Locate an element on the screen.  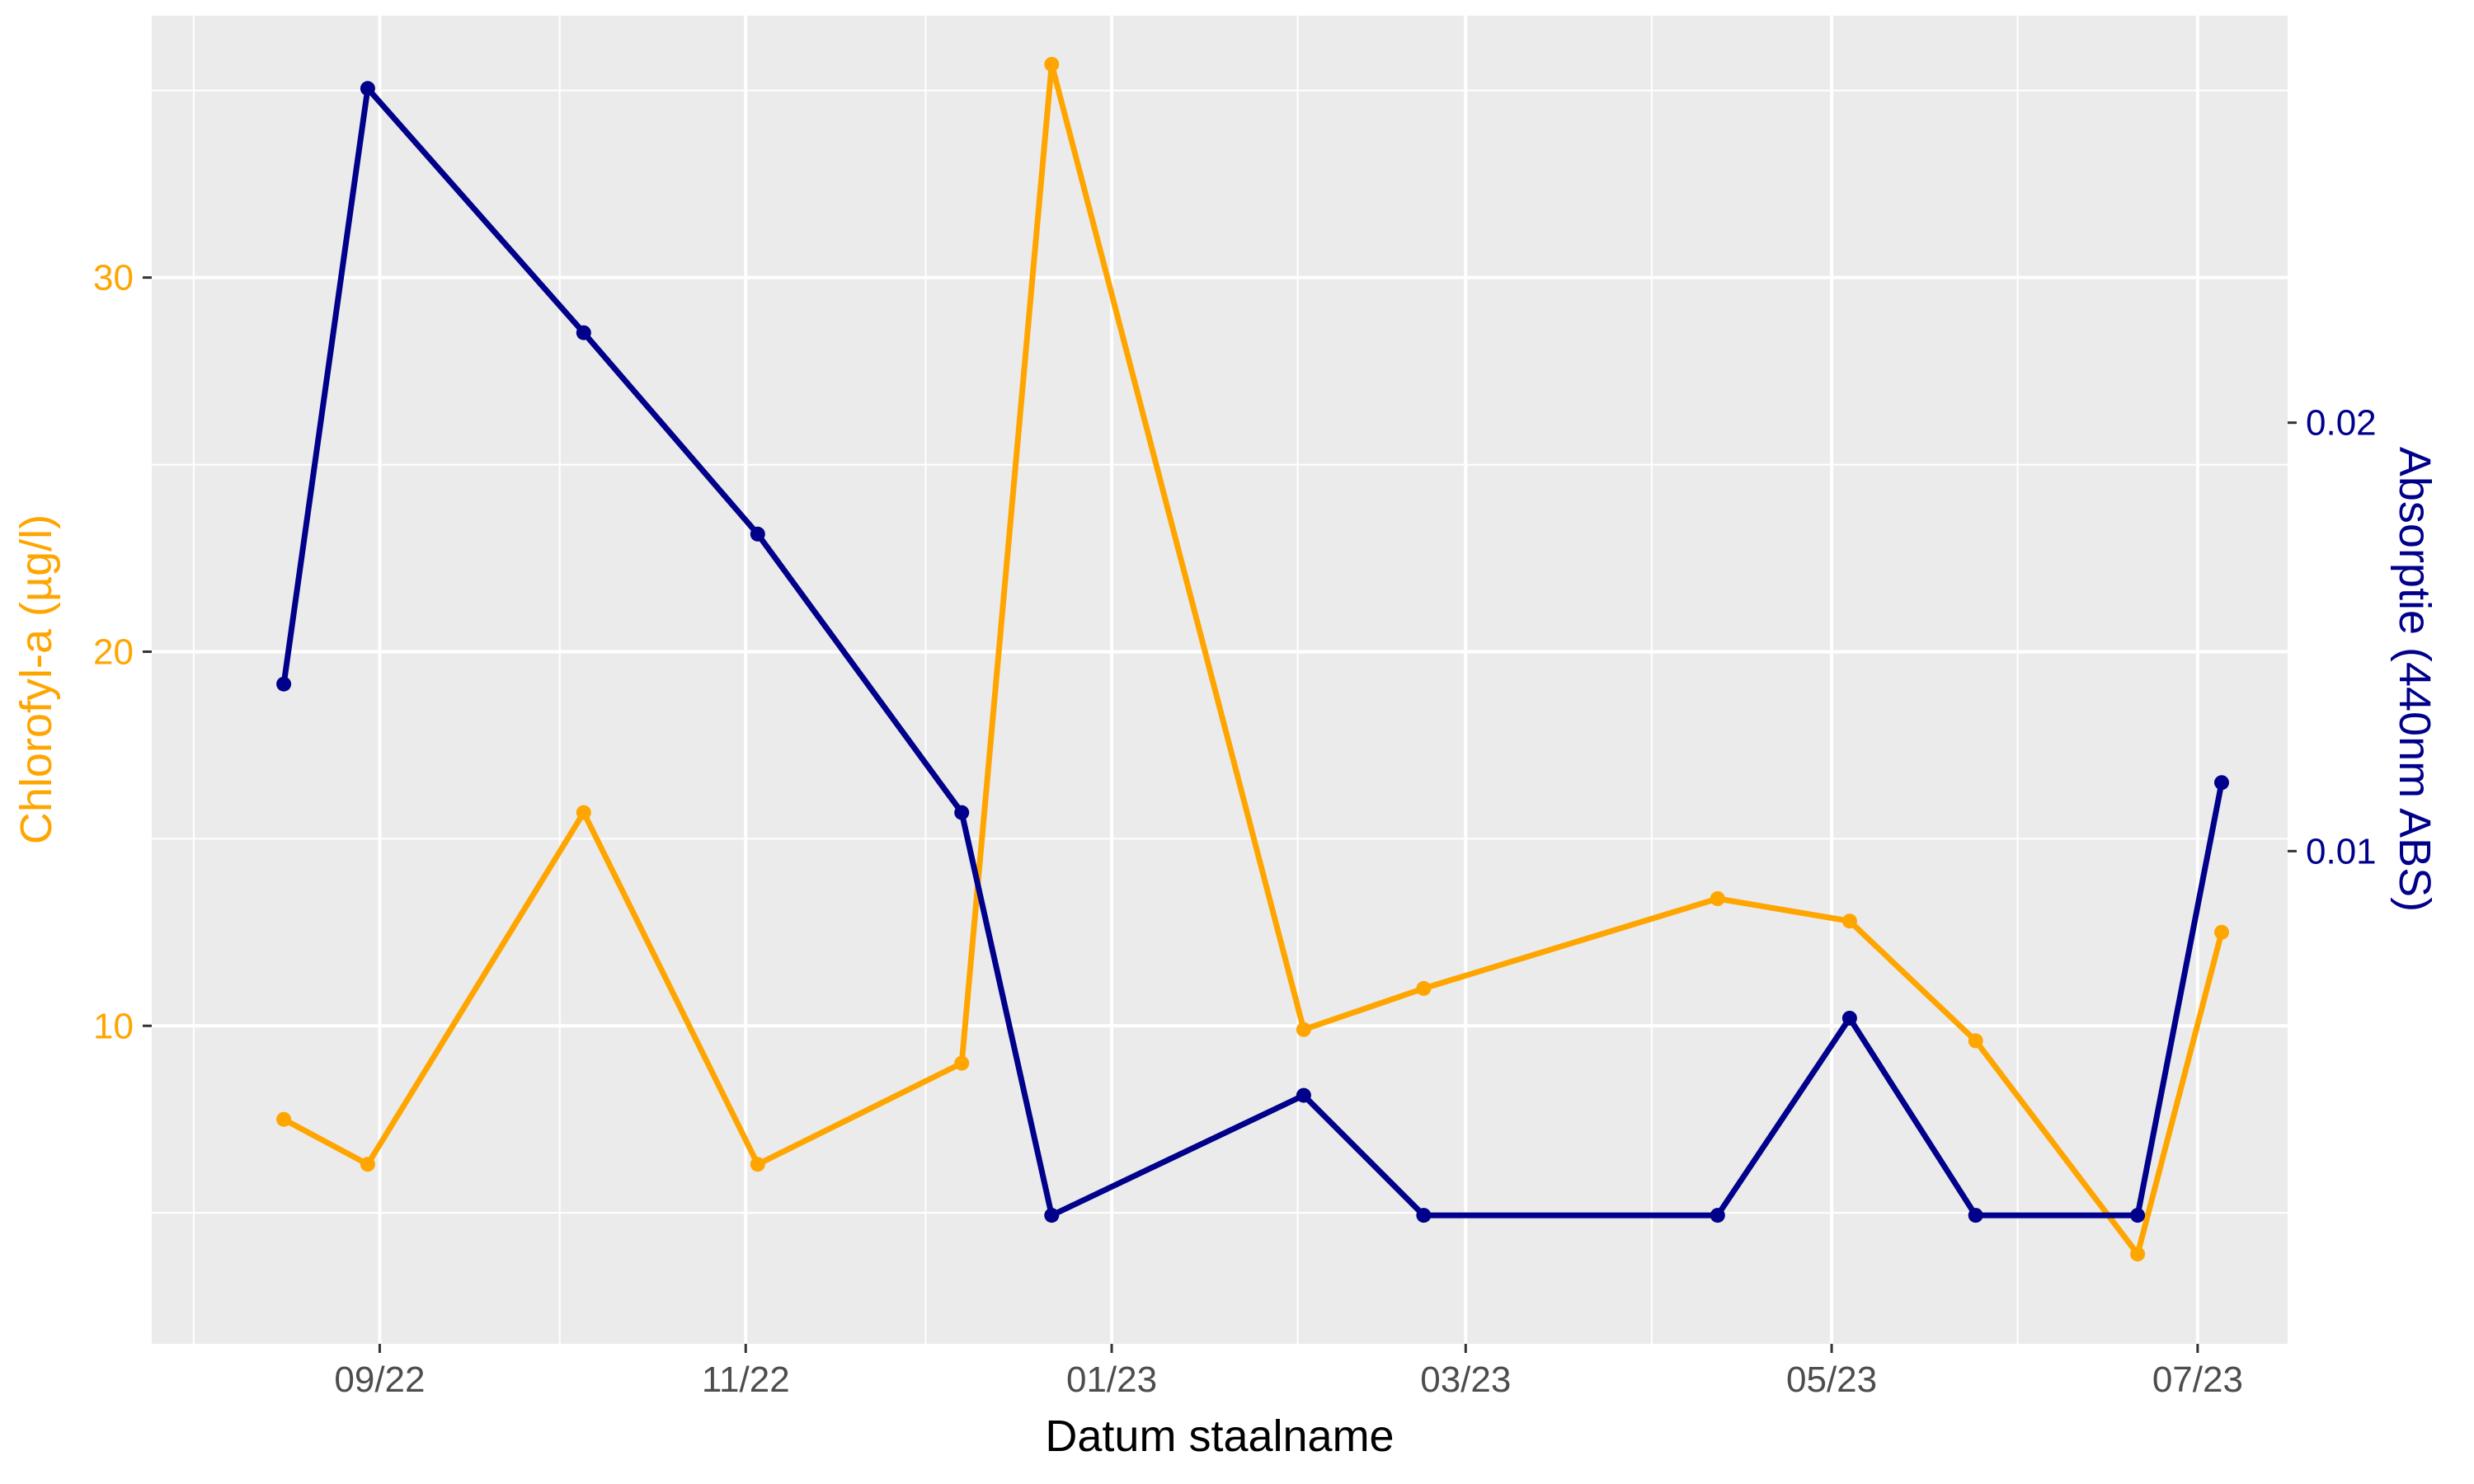
x-axis-title: Datum staalname is located at coordinates (1219, 1436).